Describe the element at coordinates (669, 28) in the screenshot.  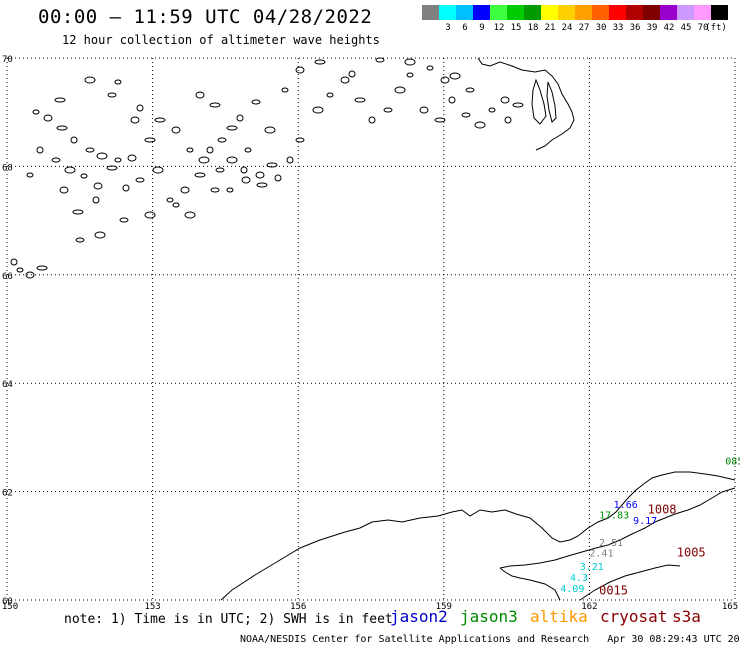
I see `scale-label: 42` at that location.